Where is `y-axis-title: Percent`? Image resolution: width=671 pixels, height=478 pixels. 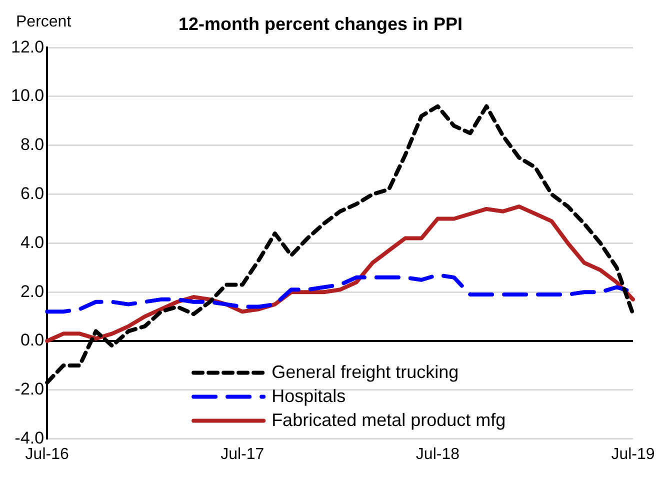 y-axis-title: Percent is located at coordinates (44, 21).